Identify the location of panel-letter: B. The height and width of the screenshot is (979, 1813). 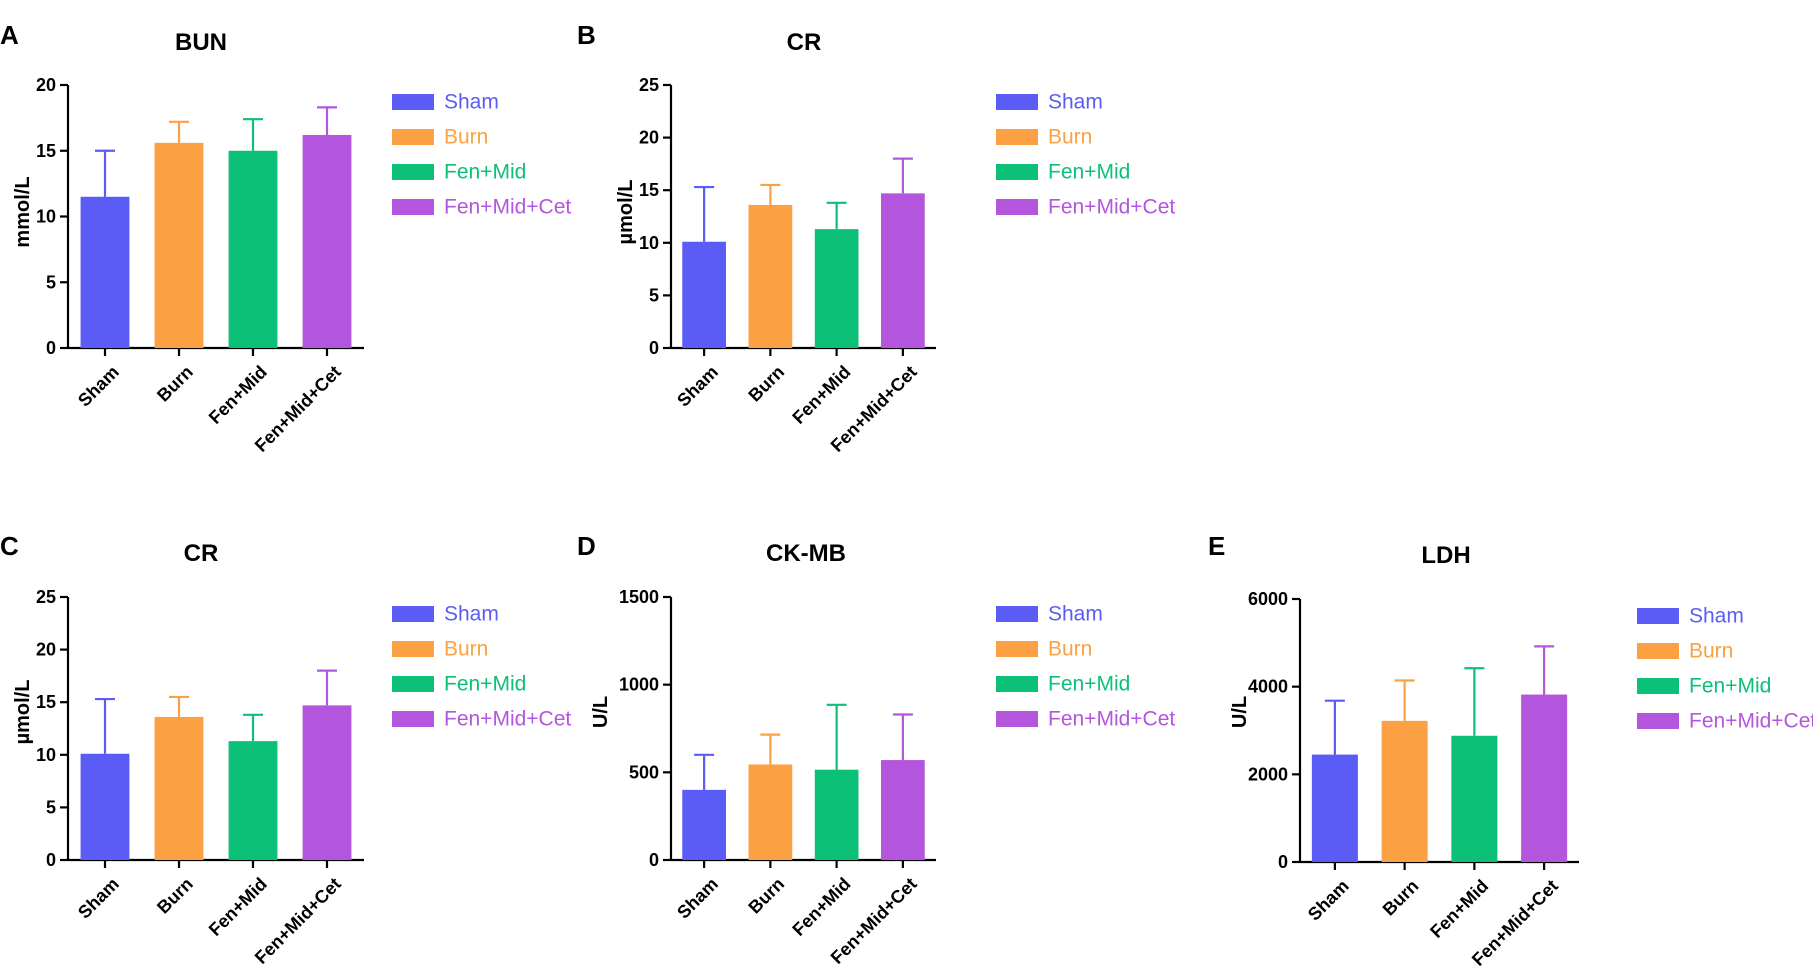
(586, 35).